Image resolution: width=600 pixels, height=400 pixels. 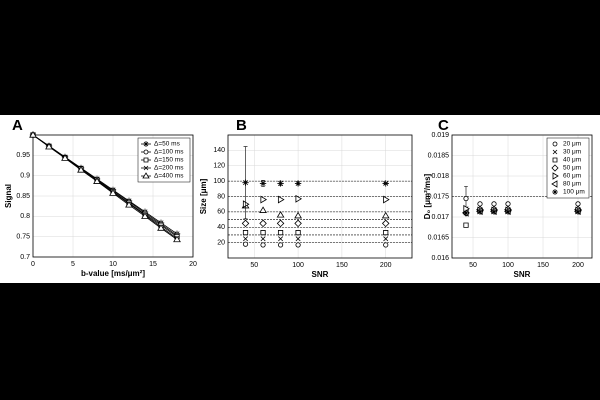 I want to click on y-tick-label: 120, so click(x=219, y=166).